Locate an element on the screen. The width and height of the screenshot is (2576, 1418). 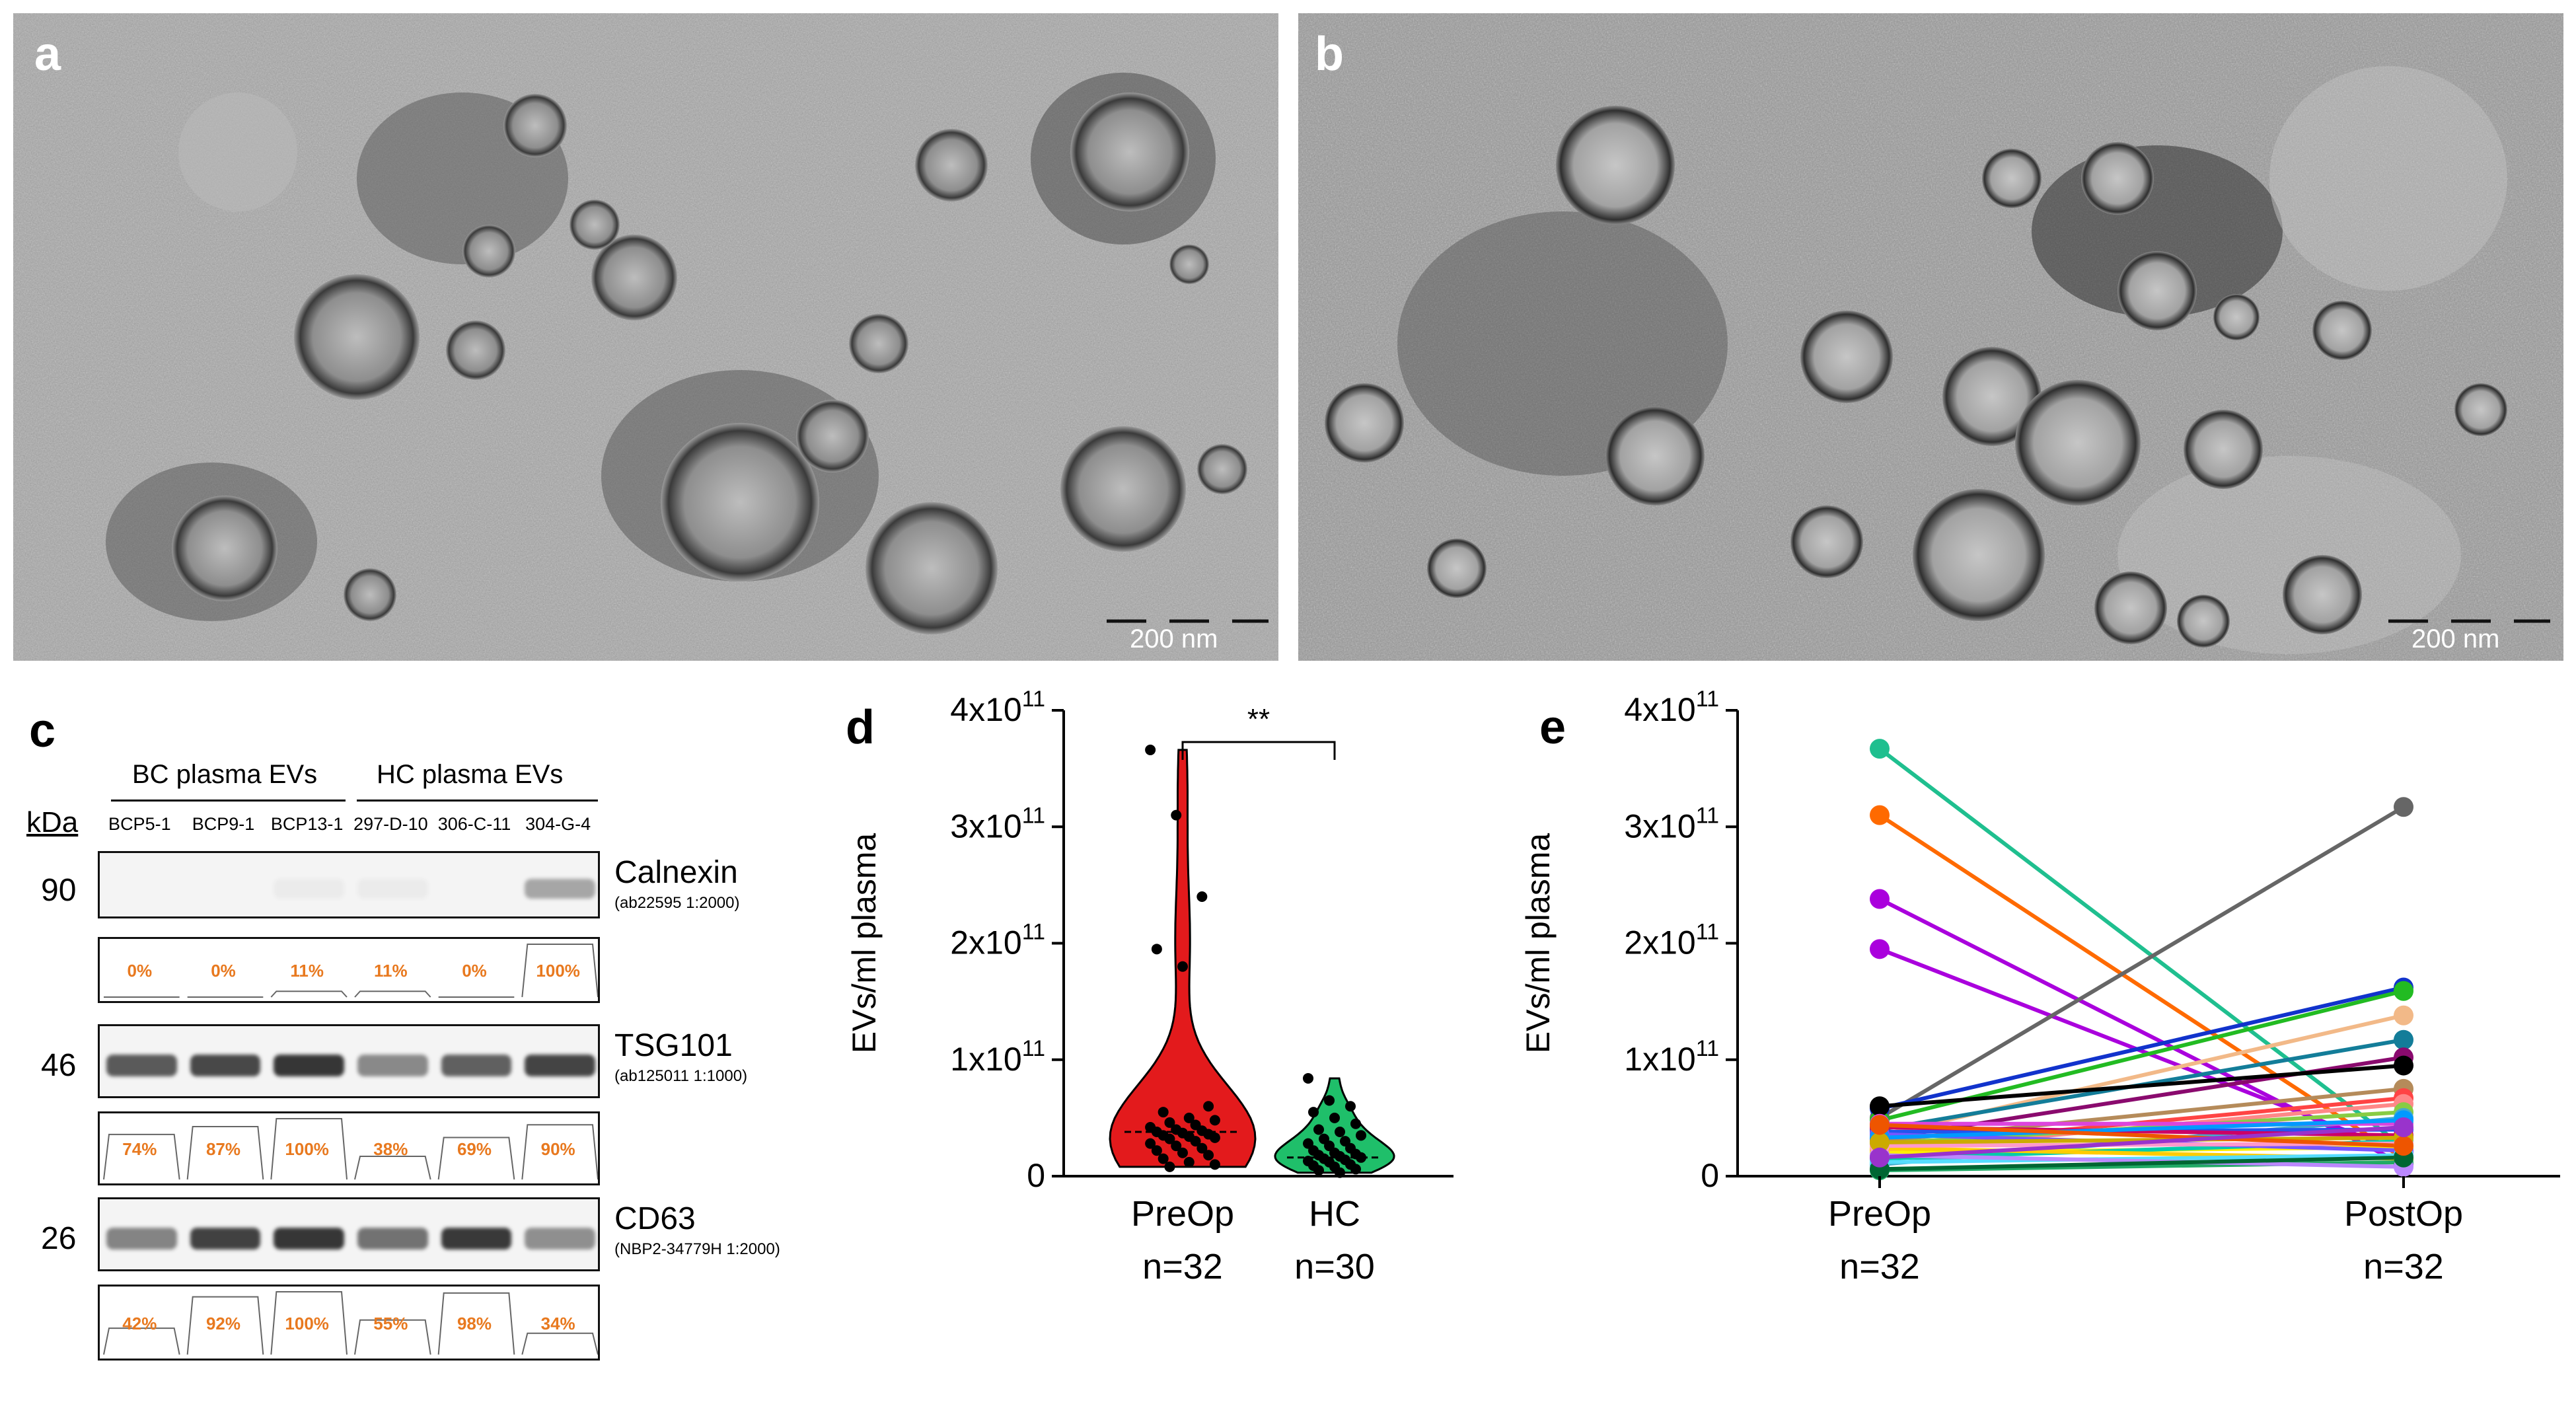
y-tick-label: 0 is located at coordinates (1036, 1175).